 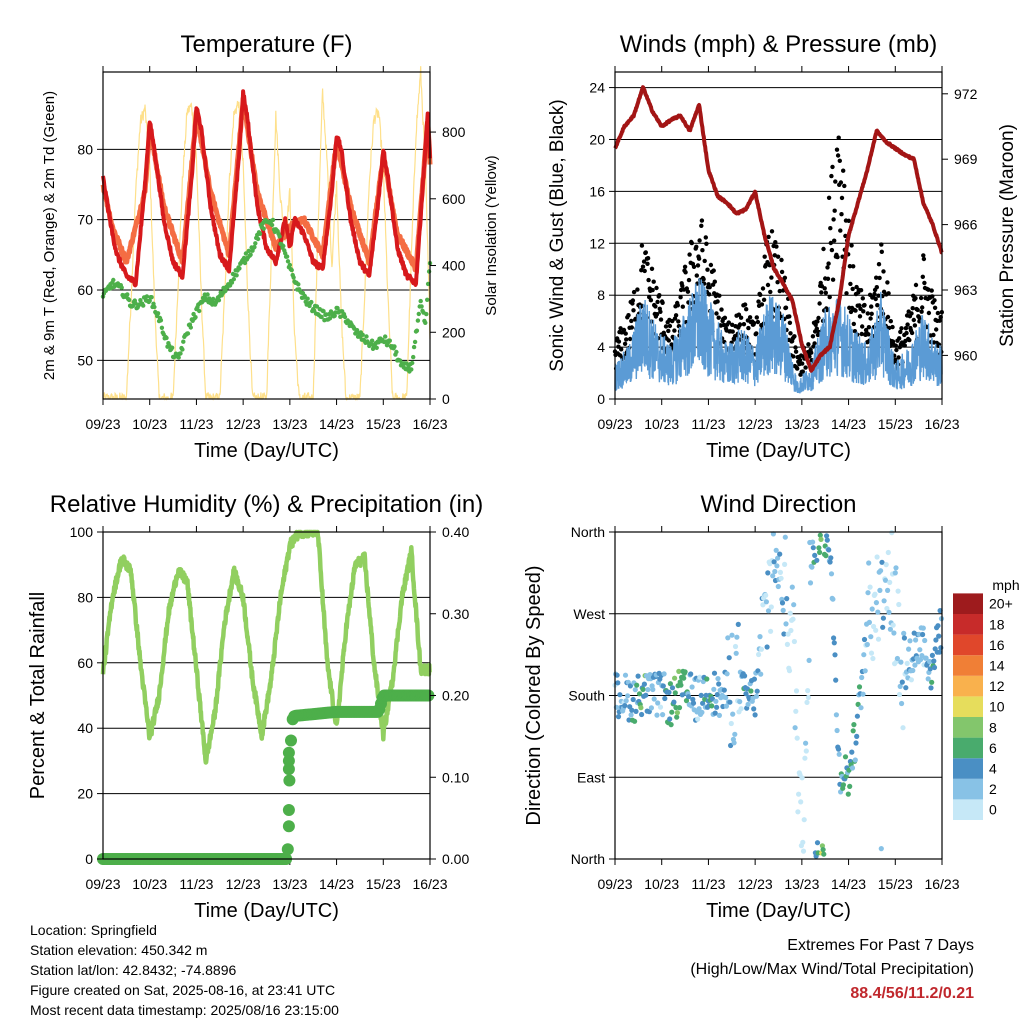 What do you see at coordinates (102, 884) in the screenshot?
I see `x-tick-label-2: 09/23` at bounding box center [102, 884].